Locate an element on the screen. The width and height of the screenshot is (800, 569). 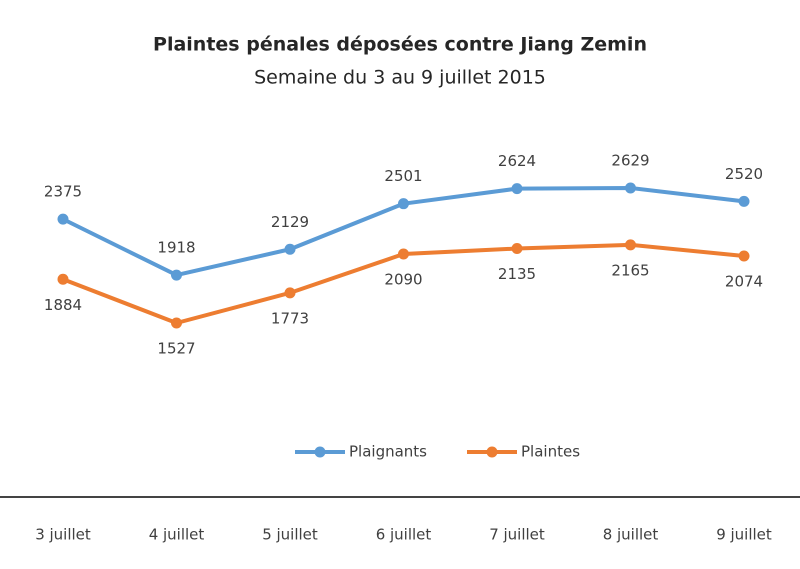
x-tick-label: 9 juillet is located at coordinates (744, 535).